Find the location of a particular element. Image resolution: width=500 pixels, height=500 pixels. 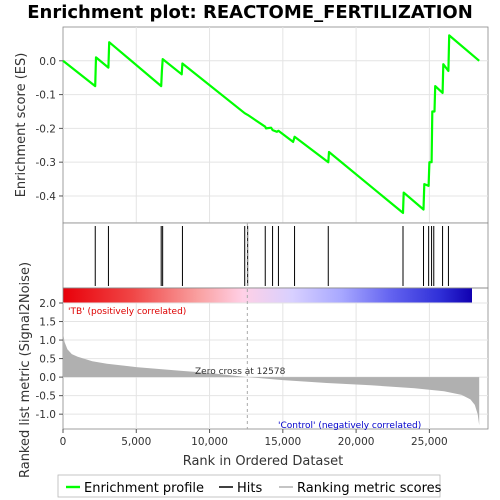

rank-y-axis-label: Ranked list metric (Signal2Noise) is located at coordinates (25, 370).